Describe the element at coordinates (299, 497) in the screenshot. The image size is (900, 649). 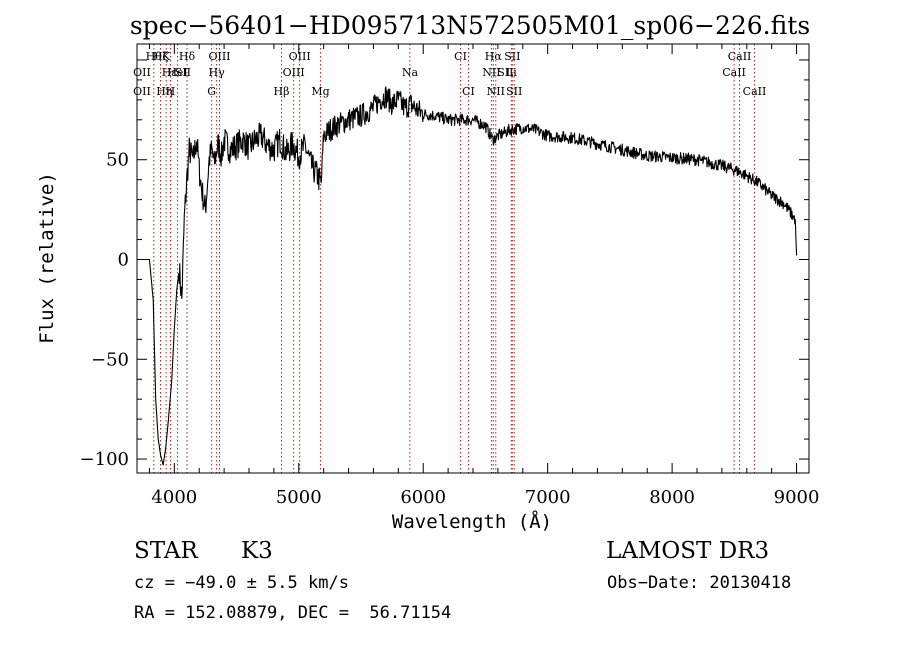
I see `x-tick-label: 5000` at that location.